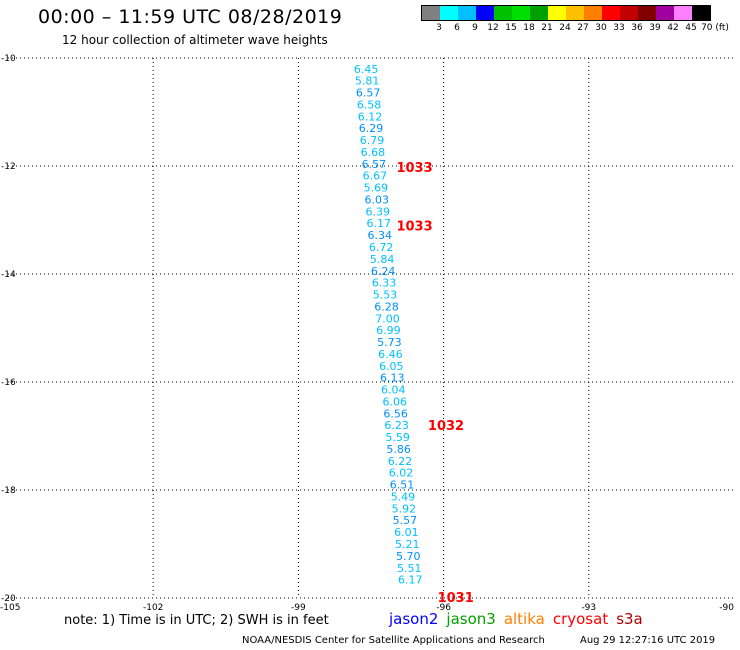 The height and width of the screenshot is (650, 740). What do you see at coordinates (401, 473) in the screenshot?
I see `wave-height-label: 6.02` at bounding box center [401, 473].